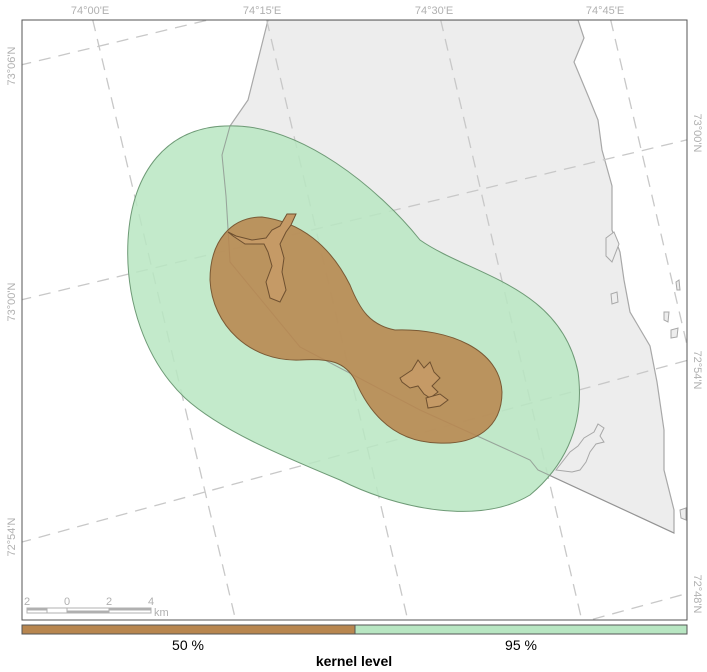  What do you see at coordinates (697, 133) in the screenshot?
I see `lat-label-right: 73°00'N` at bounding box center [697, 133].